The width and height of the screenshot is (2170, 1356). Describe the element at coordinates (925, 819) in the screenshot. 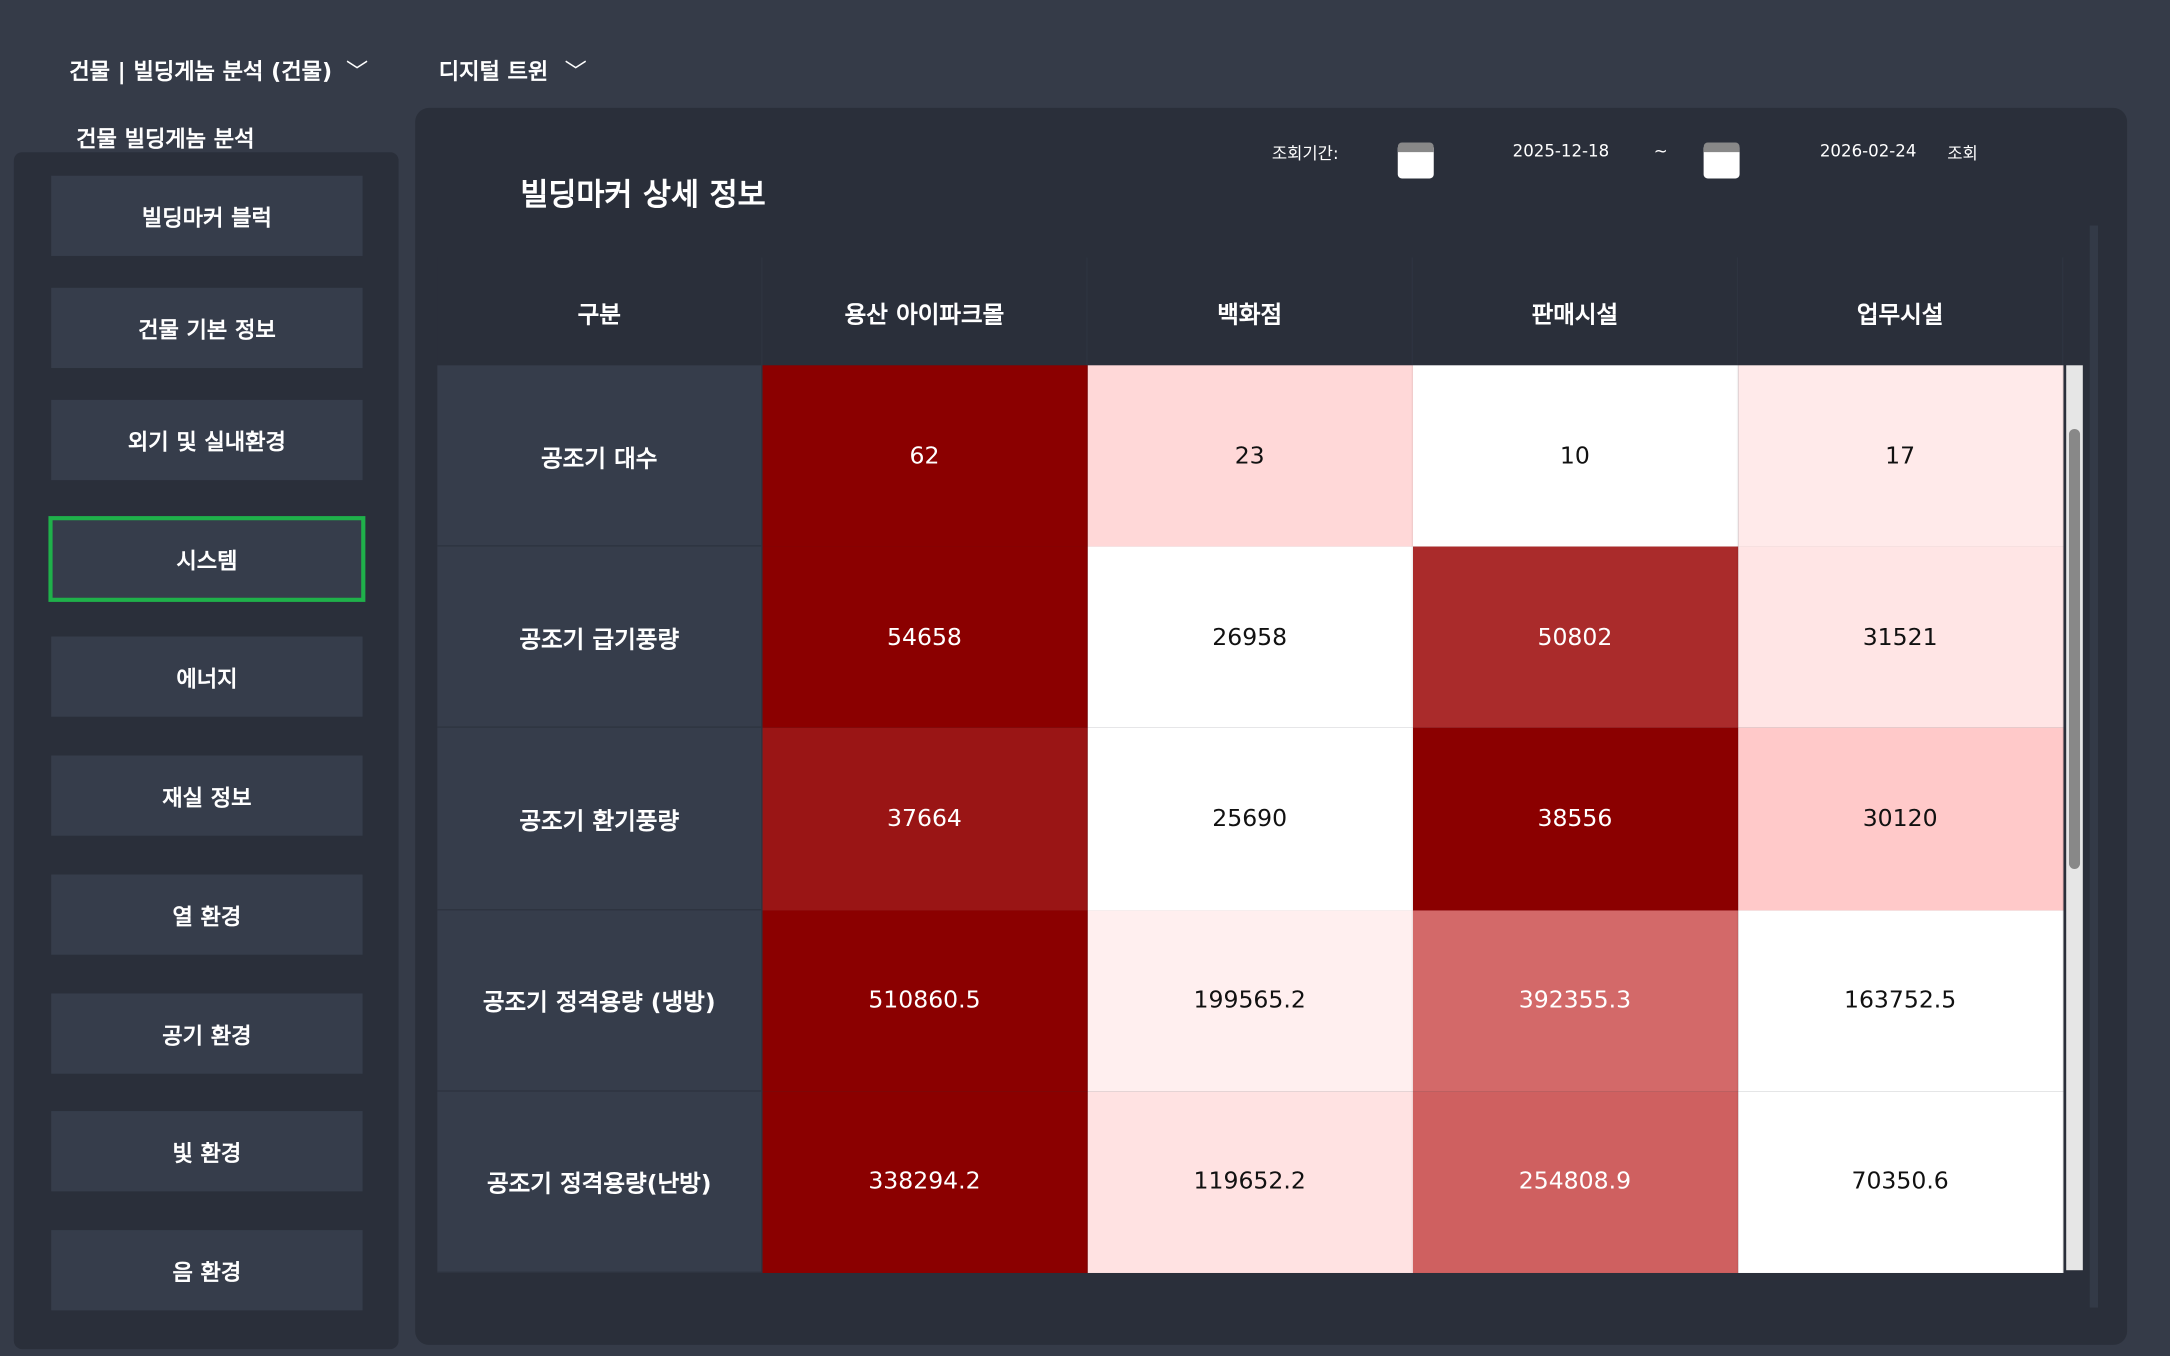

I see `heat-cell: 37664` at that location.